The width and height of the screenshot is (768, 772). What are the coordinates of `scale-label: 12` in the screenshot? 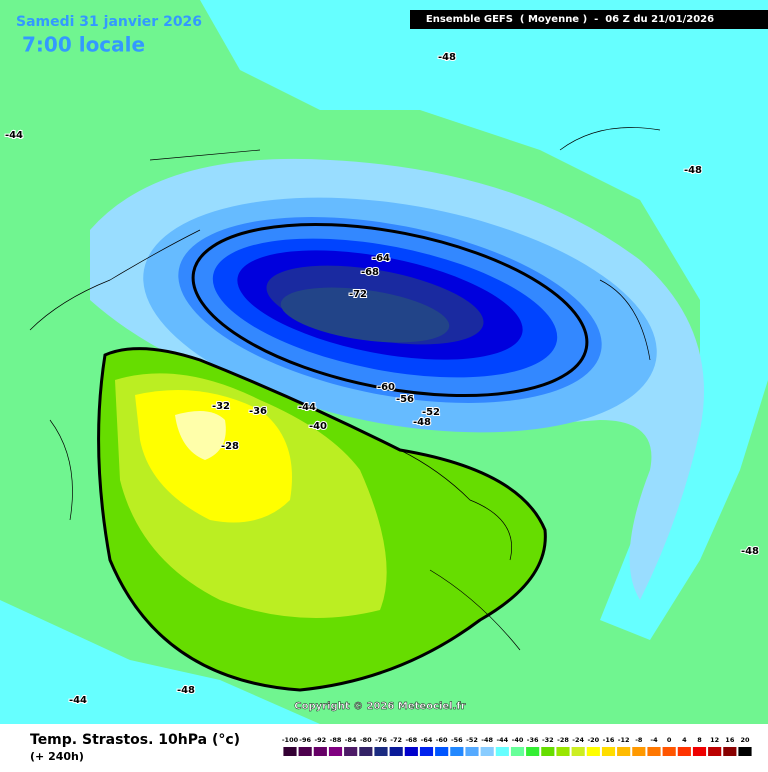 It's located at (714, 740).